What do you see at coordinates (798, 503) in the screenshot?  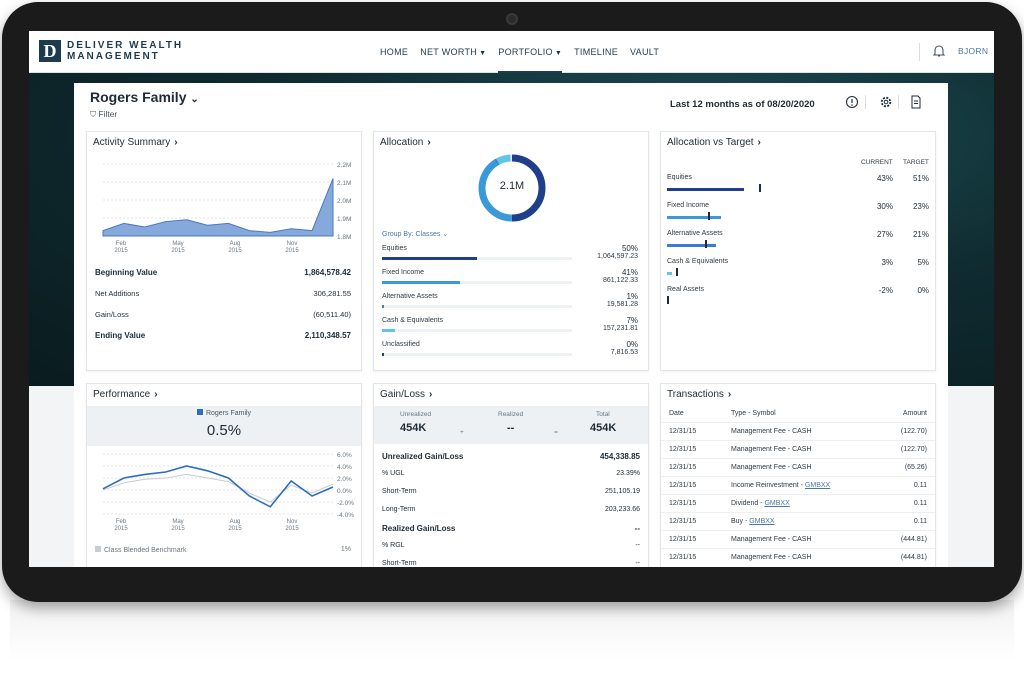 I see `table-row: 12/31/15 Dividend - GMBXX 0.11` at bounding box center [798, 503].